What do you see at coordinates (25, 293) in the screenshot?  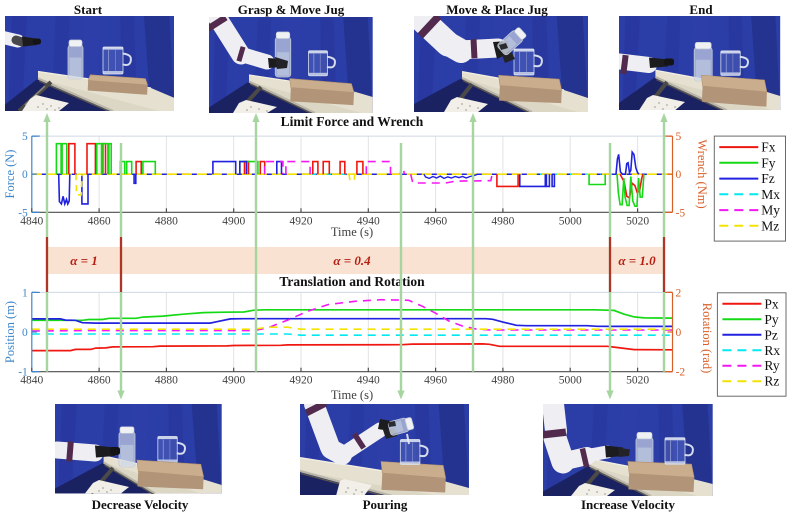 I see `svg-text: 1` at bounding box center [25, 293].